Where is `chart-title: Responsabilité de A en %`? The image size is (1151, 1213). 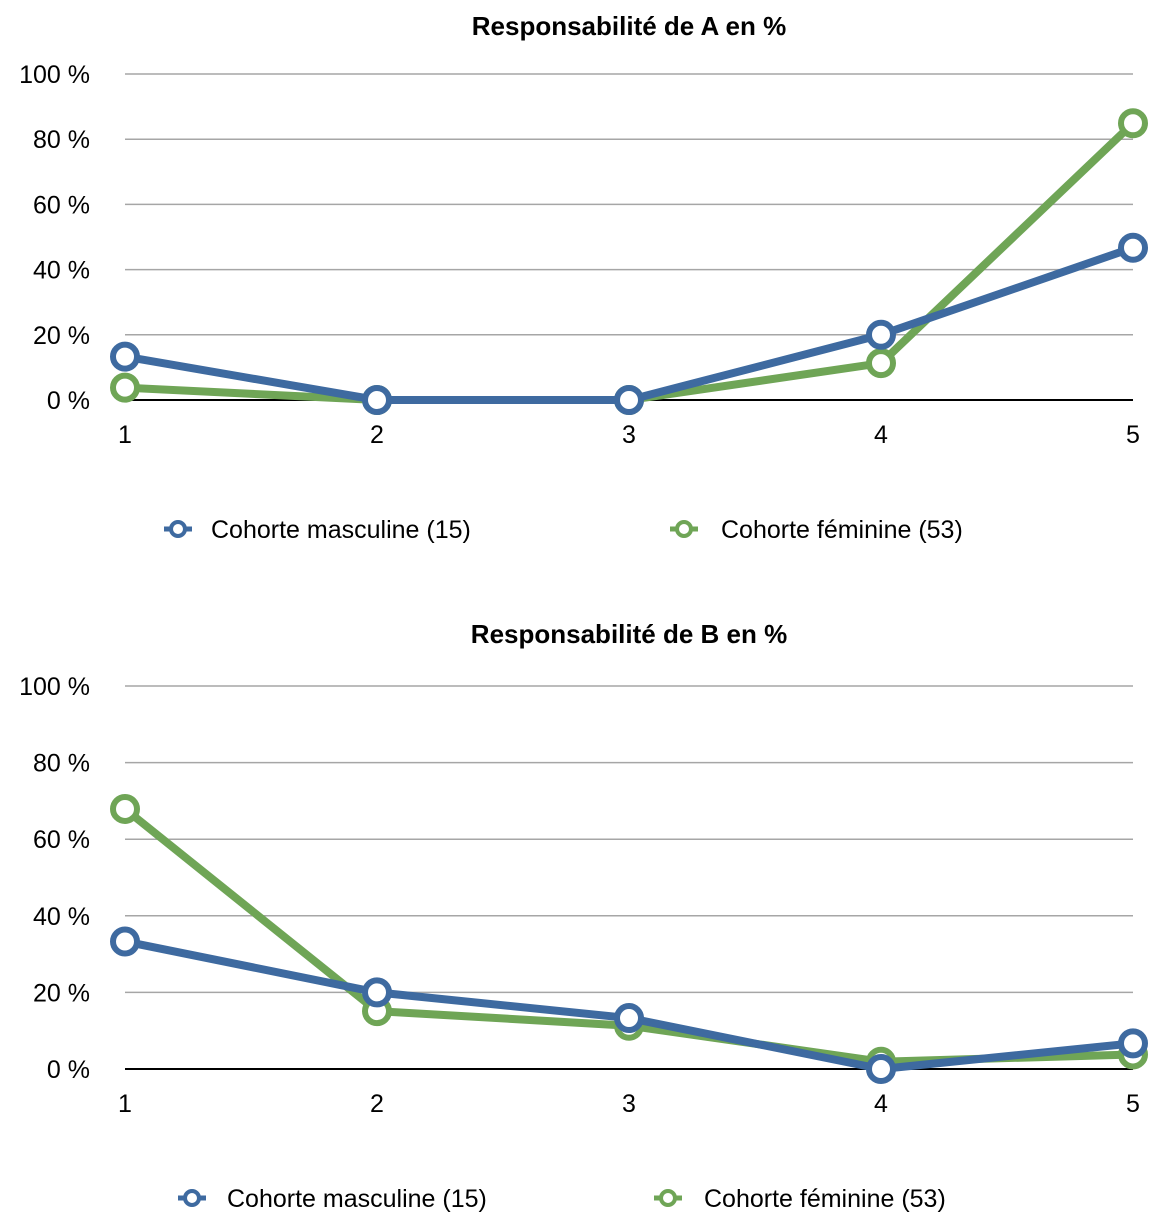 chart-title: Responsabilité de A en % is located at coordinates (629, 26).